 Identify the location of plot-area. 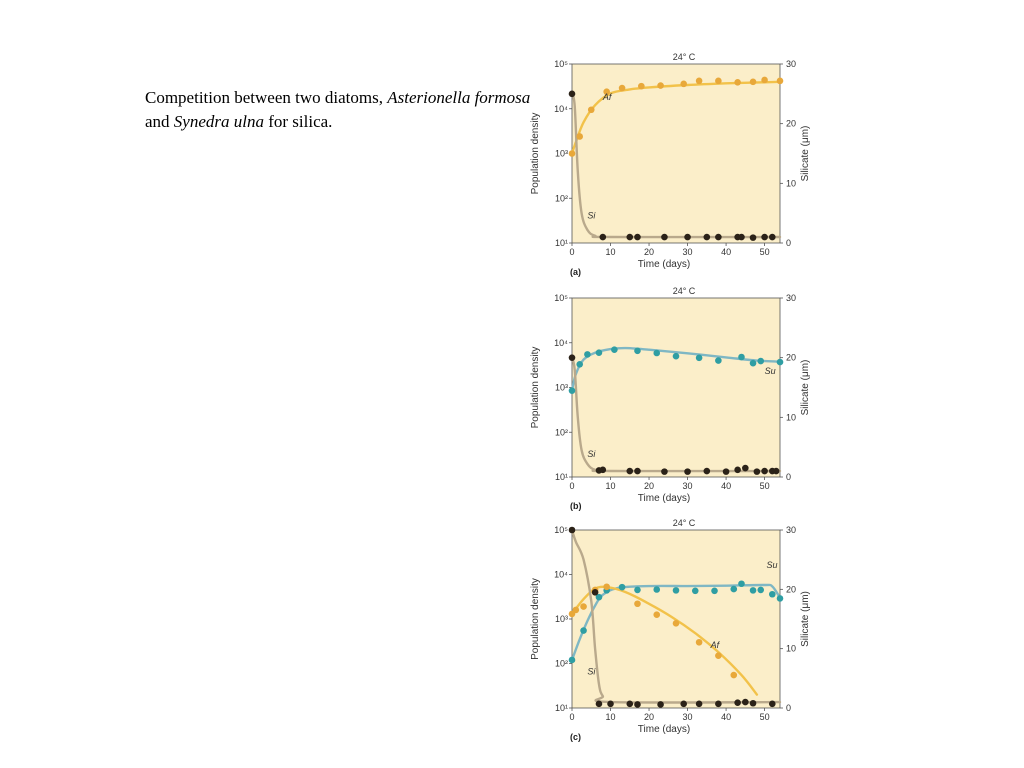
(676, 387).